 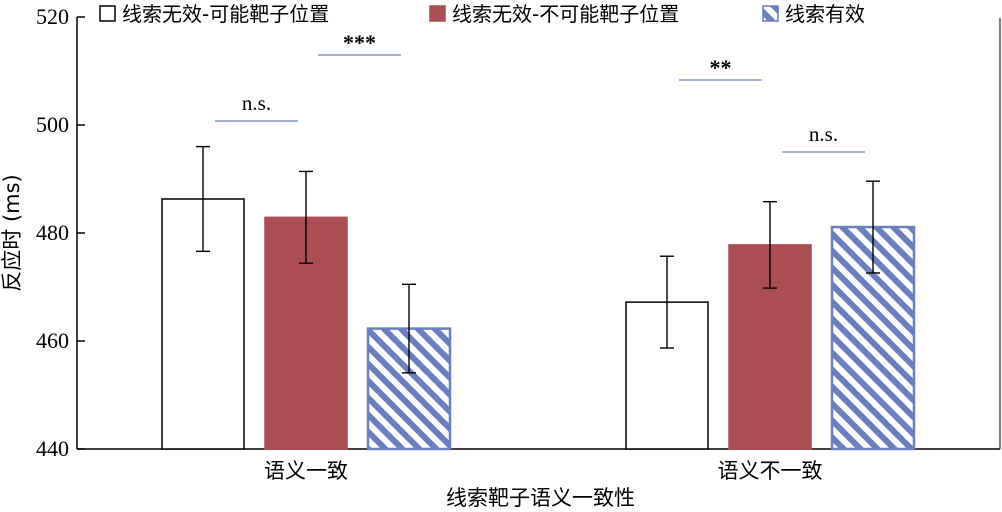 What do you see at coordinates (721, 67) in the screenshot?
I see `significance-label: **` at bounding box center [721, 67].